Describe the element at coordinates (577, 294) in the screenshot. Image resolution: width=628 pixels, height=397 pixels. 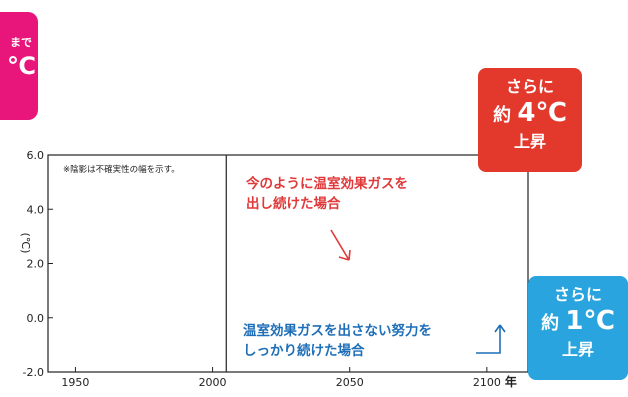
I see `low-callout-line1: さらに` at that location.